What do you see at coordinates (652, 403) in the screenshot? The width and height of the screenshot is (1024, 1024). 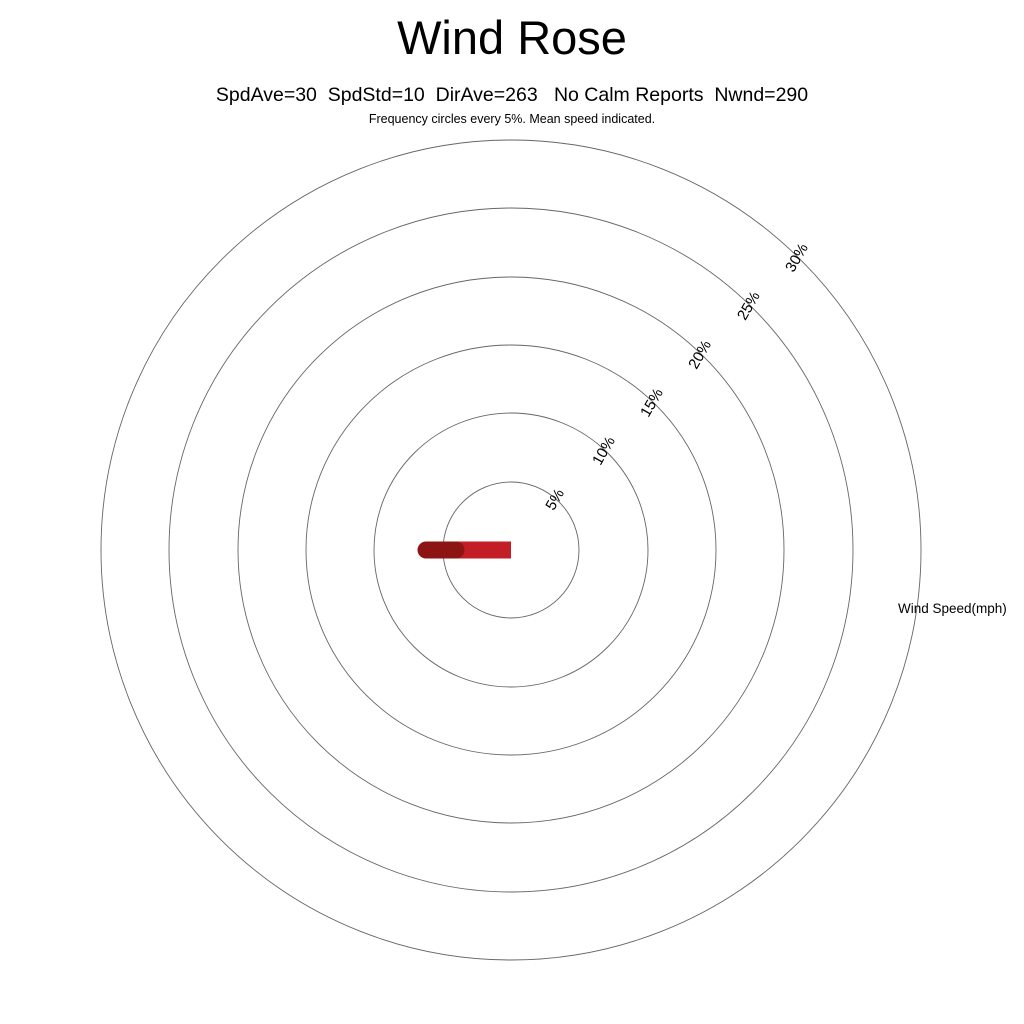 I see `ring-label-15: 15%` at bounding box center [652, 403].